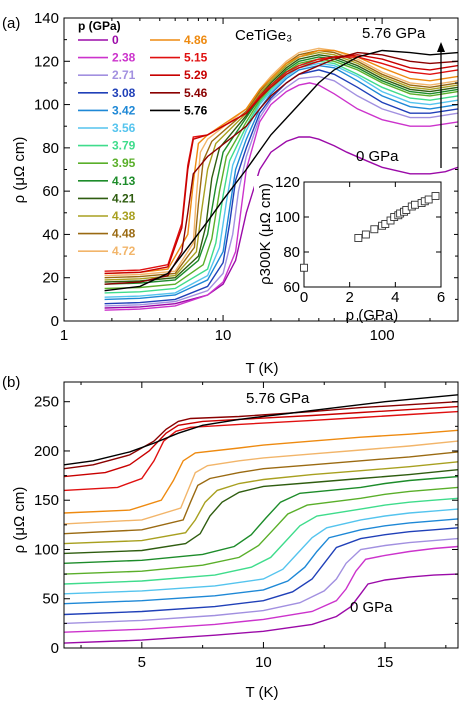  I want to click on panel-b-label: (b), so click(11, 382).